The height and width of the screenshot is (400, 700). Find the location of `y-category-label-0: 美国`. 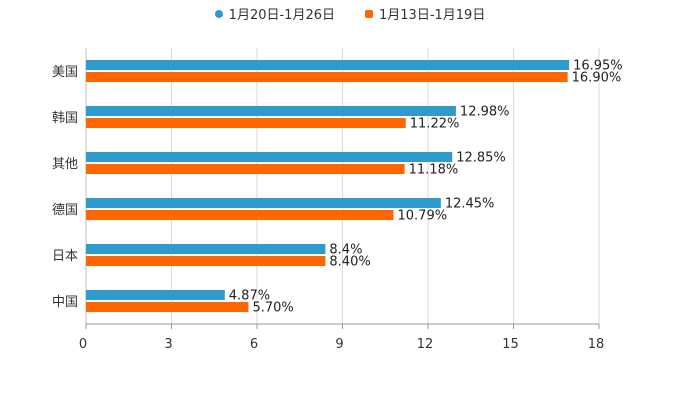

y-category-label-0: 美国 is located at coordinates (65, 72).